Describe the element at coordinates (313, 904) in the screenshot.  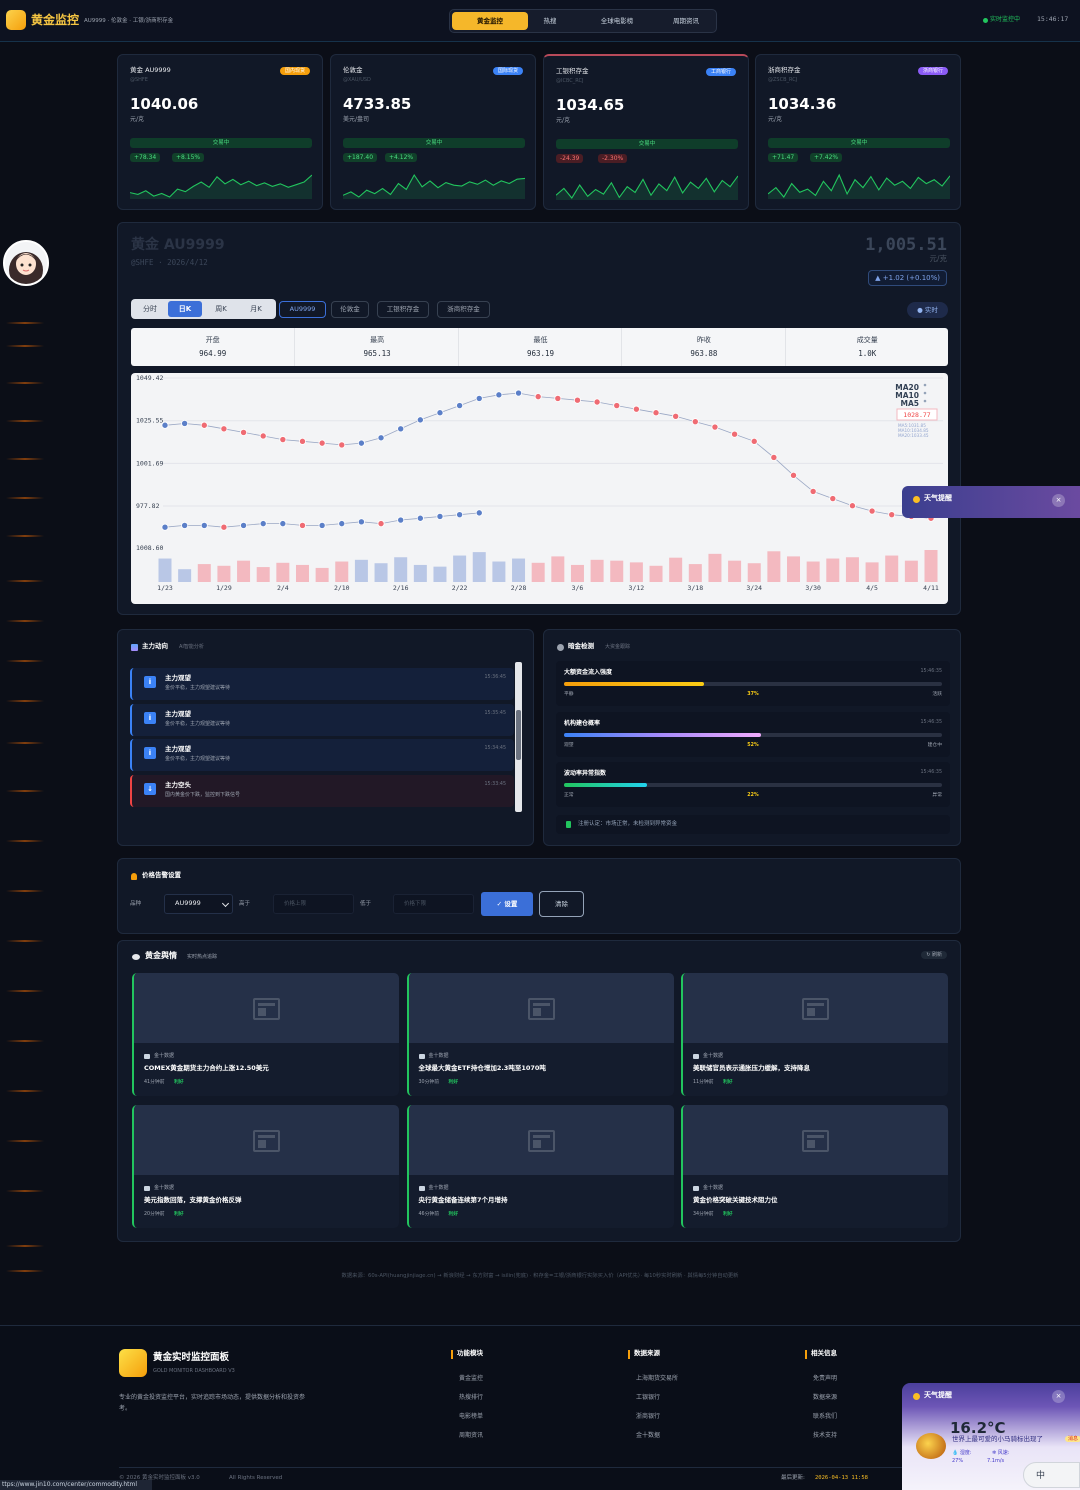
I see `input-high: 价格上限` at that location.